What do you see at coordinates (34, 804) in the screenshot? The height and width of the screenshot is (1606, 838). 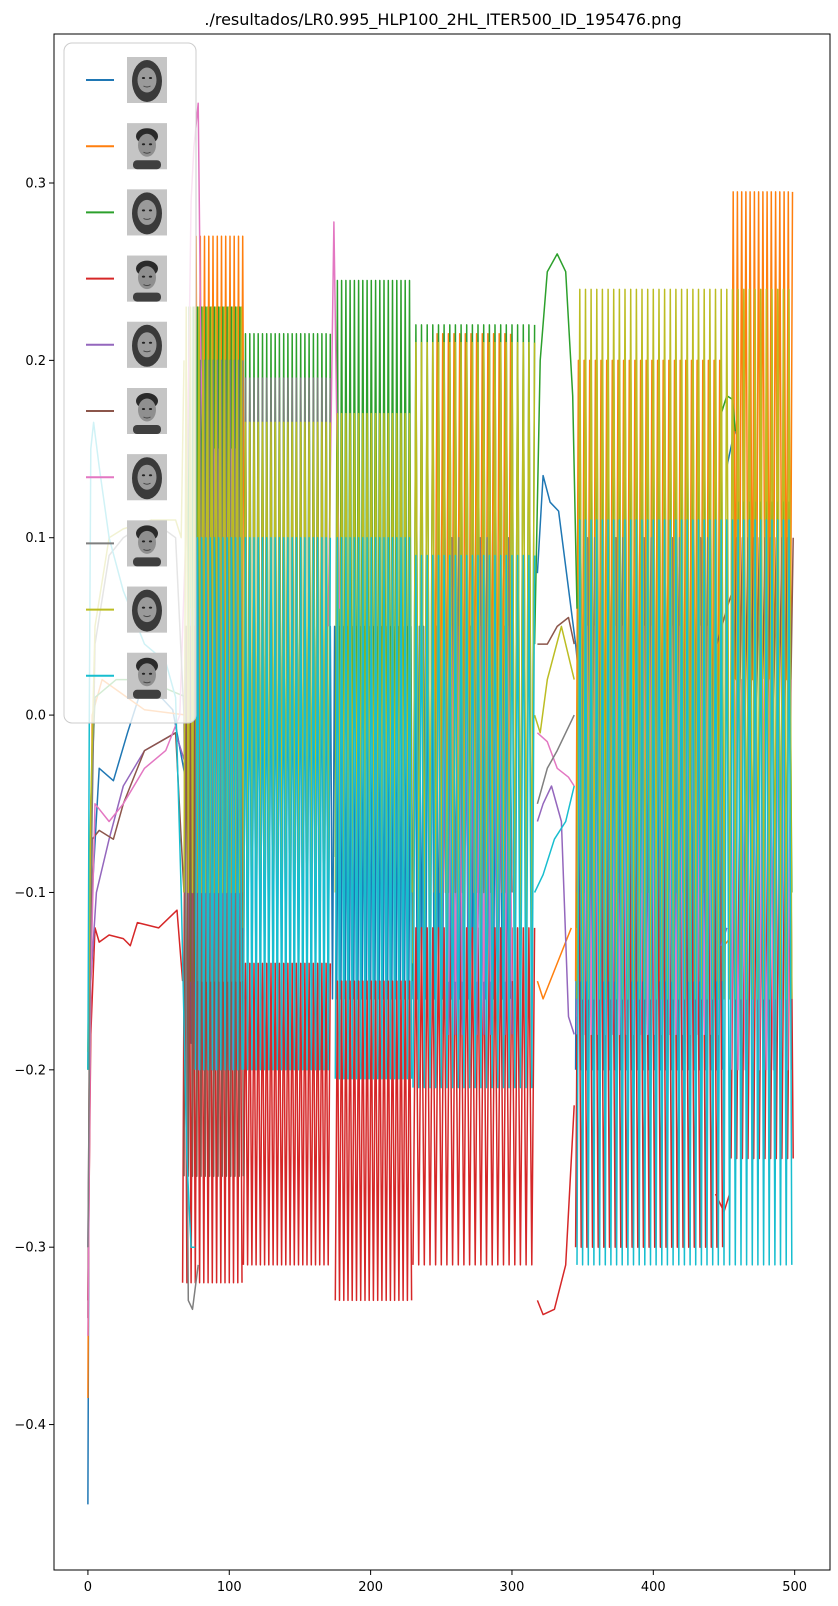 I see `y-axis: −0.4 −0.3 −0.2 −0.1 0.0 0.1 0.2 0.3` at bounding box center [34, 804].